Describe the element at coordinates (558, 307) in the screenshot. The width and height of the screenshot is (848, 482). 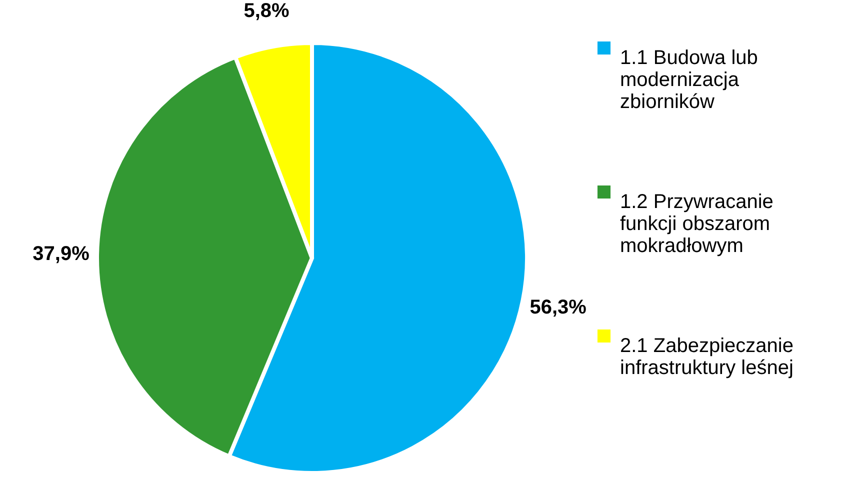
I see `data-label: 56,3%` at that location.